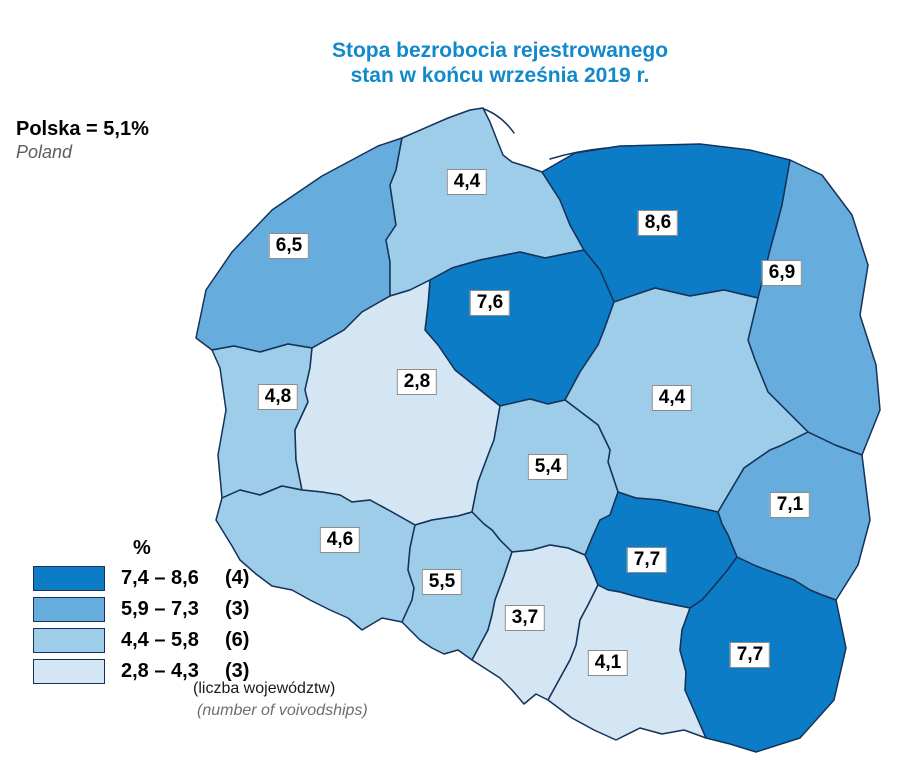 The height and width of the screenshot is (773, 899). What do you see at coordinates (500, 75) in the screenshot?
I see `title-line-2: stan w końcu września 2019 r.` at bounding box center [500, 75].